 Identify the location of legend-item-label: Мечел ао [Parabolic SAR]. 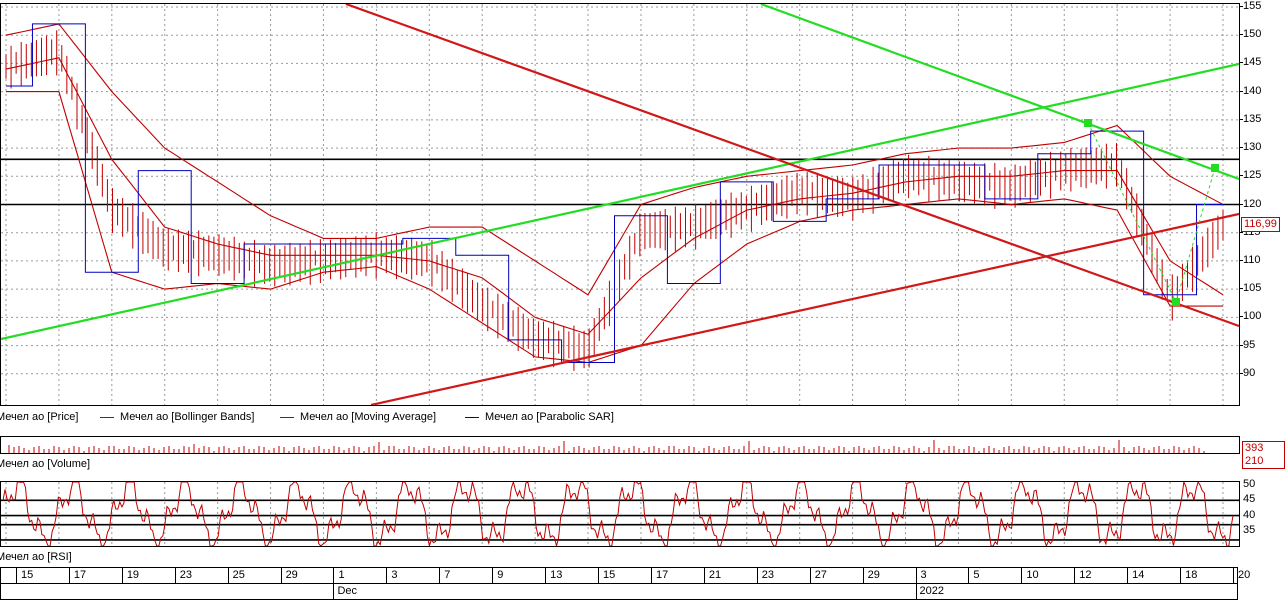
(549, 417).